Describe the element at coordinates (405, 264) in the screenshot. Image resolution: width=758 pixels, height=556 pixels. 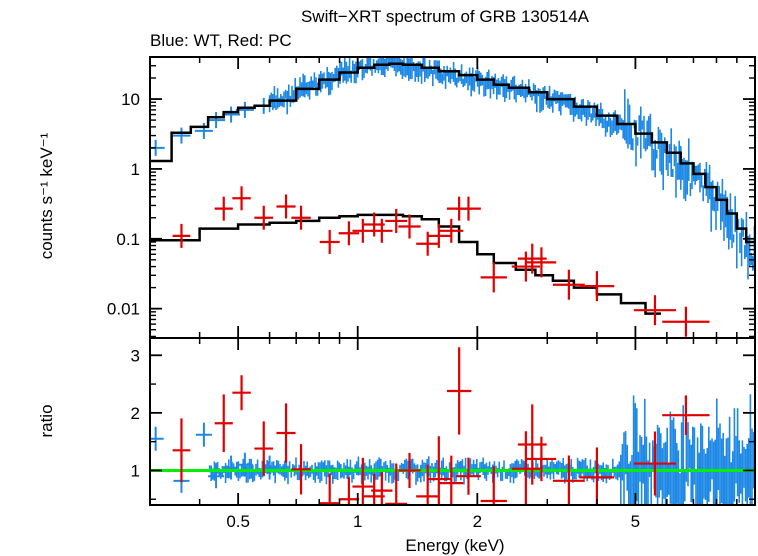
I see `model-pc-line` at that location.